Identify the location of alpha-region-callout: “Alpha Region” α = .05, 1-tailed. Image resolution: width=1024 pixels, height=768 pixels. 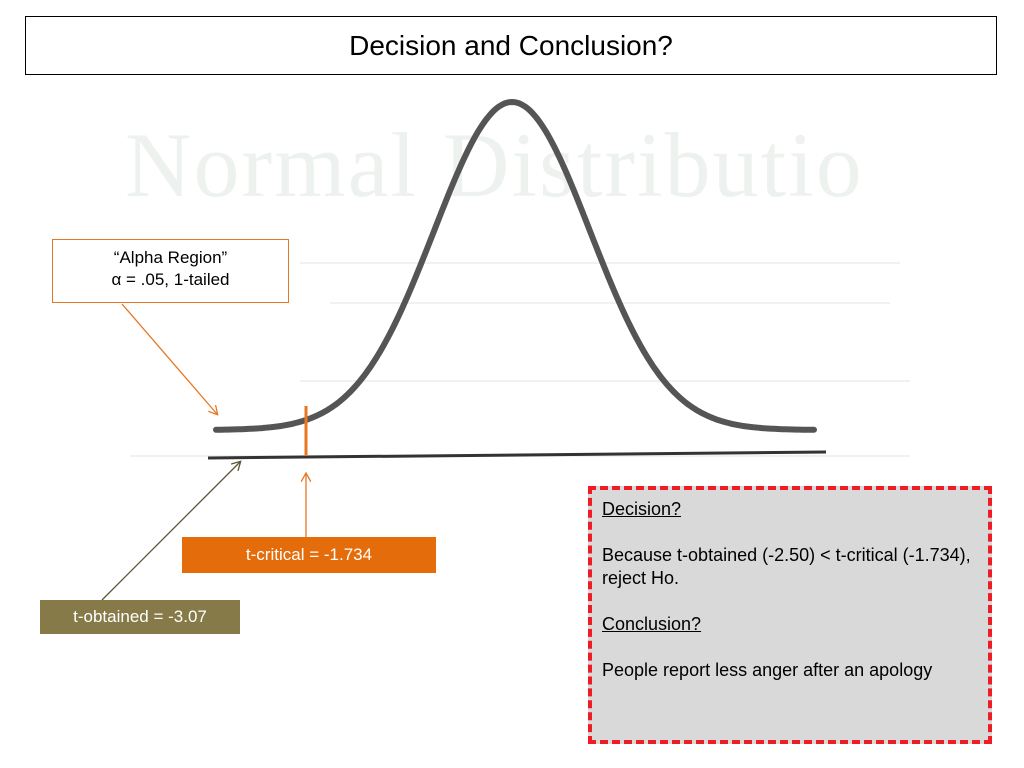
(170, 271).